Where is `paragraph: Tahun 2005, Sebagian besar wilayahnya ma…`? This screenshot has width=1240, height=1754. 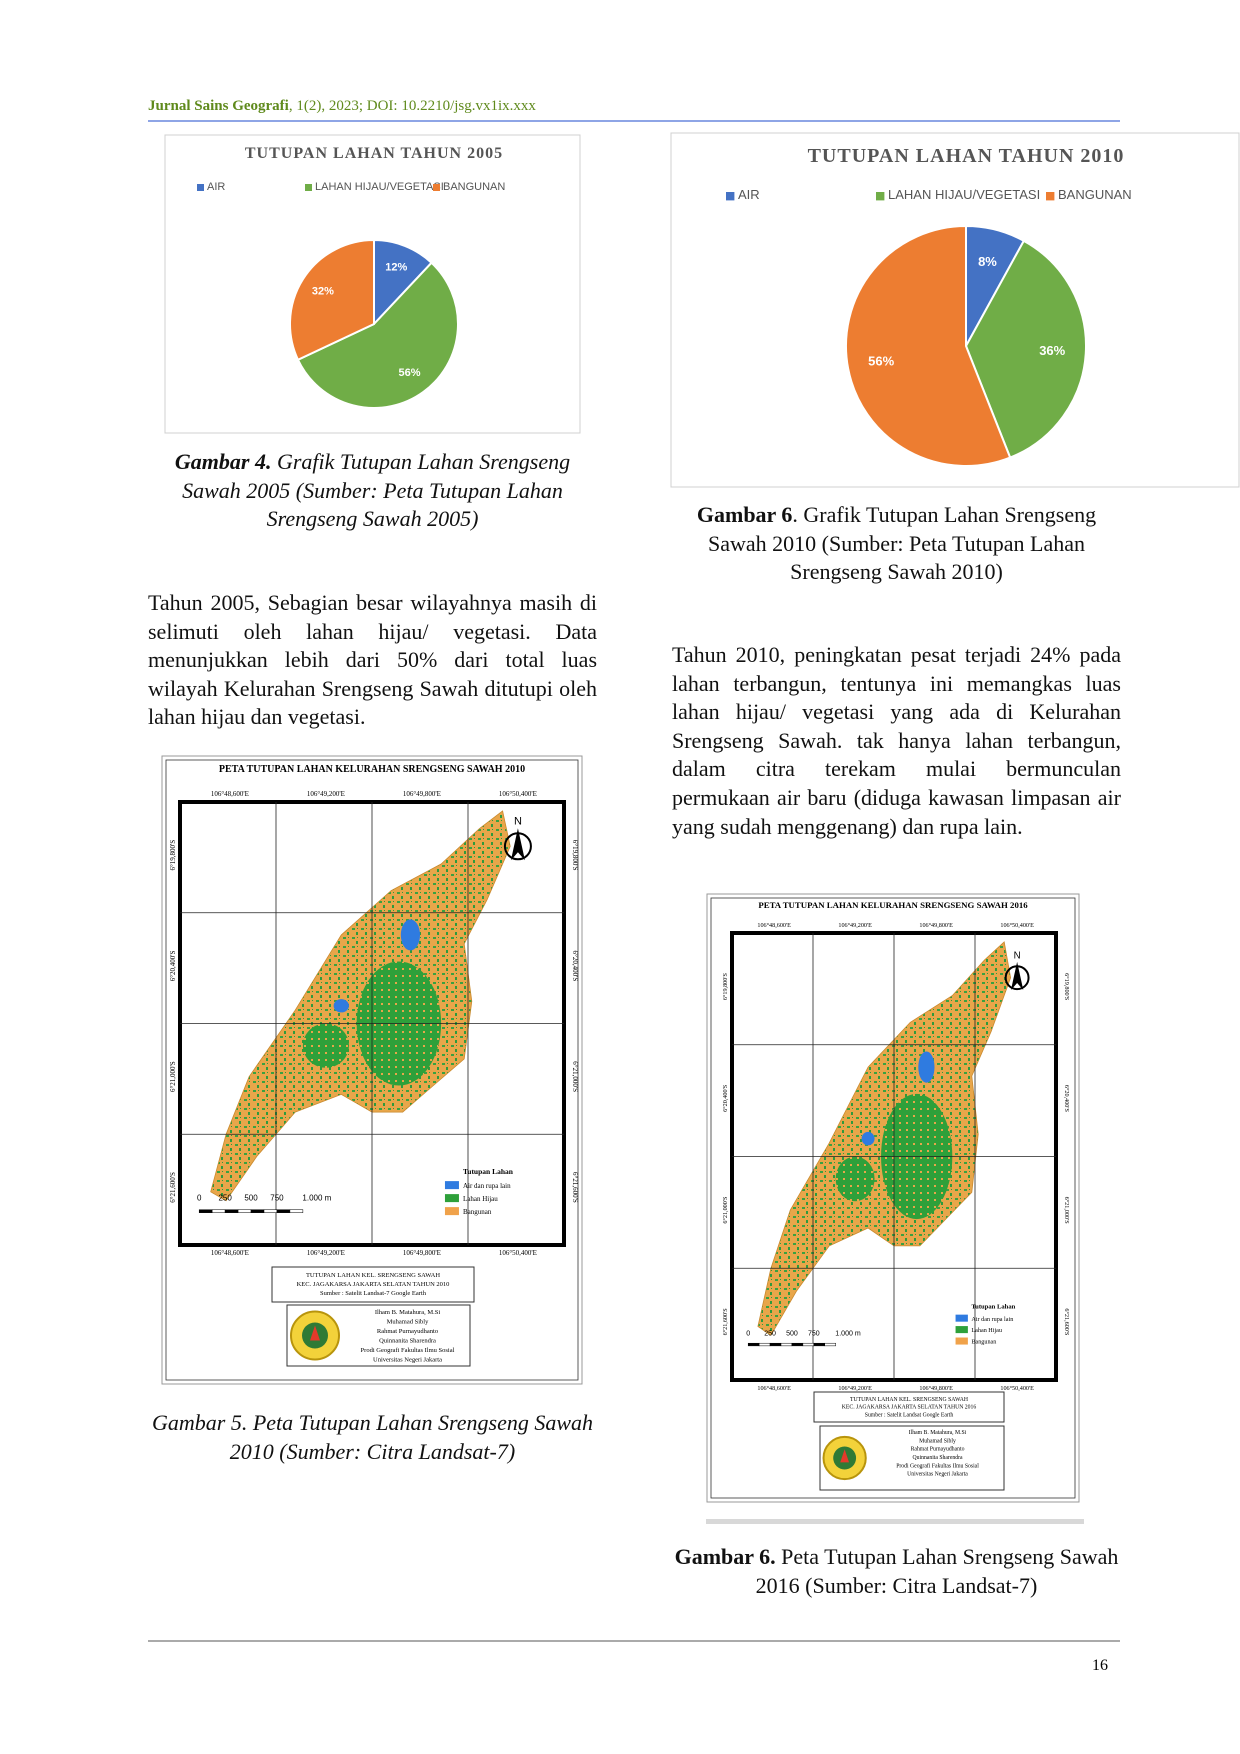 paragraph: Tahun 2005, Sebagian besar wilayahnya ma… is located at coordinates (372, 660).